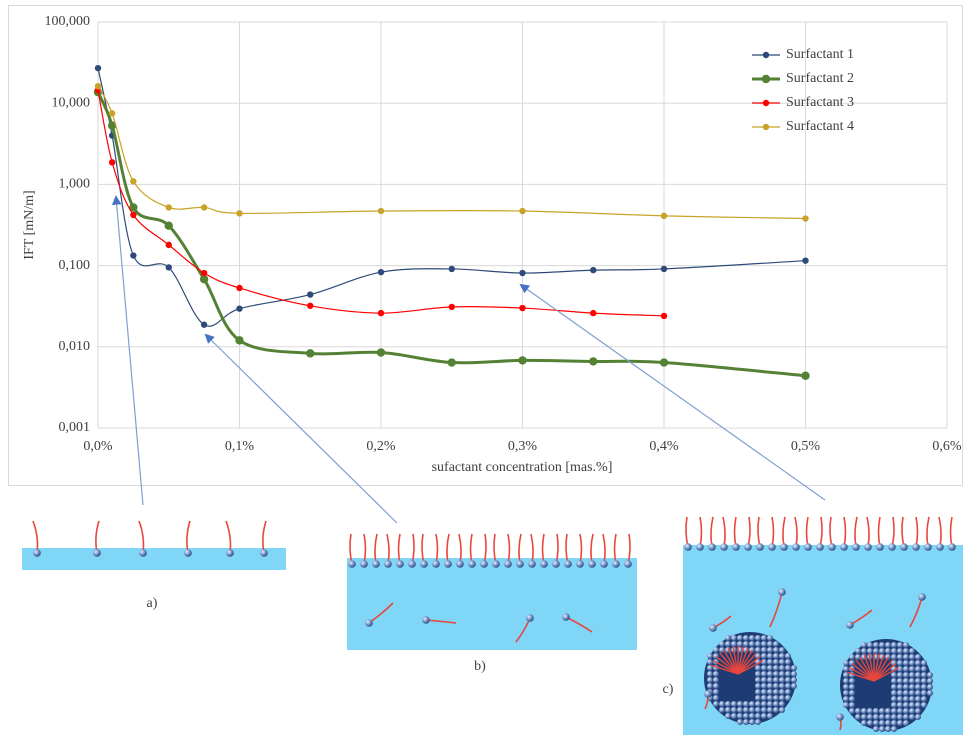 The width and height of the screenshot is (964, 735). I want to click on series-line, so click(451, 152).